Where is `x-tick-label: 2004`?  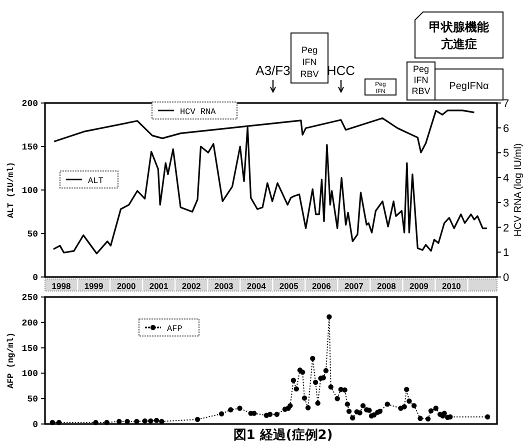 x-tick-label: 2004 is located at coordinates (256, 286).